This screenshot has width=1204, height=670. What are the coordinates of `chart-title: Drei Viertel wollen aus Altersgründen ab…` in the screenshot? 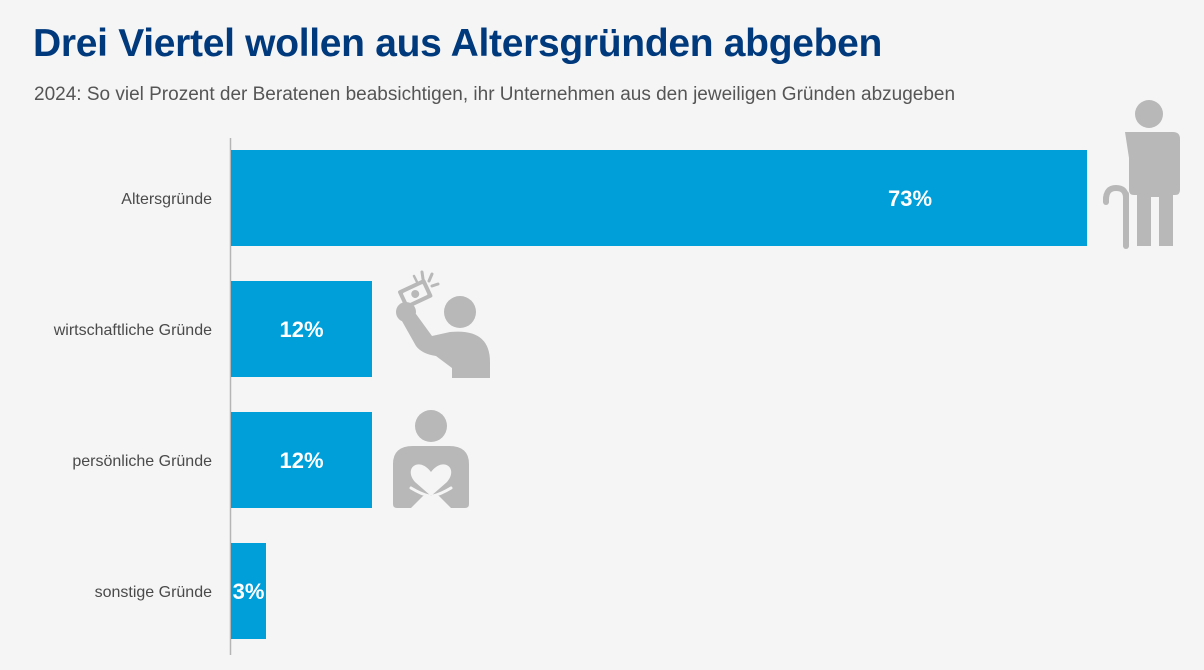 It's located at (458, 43).